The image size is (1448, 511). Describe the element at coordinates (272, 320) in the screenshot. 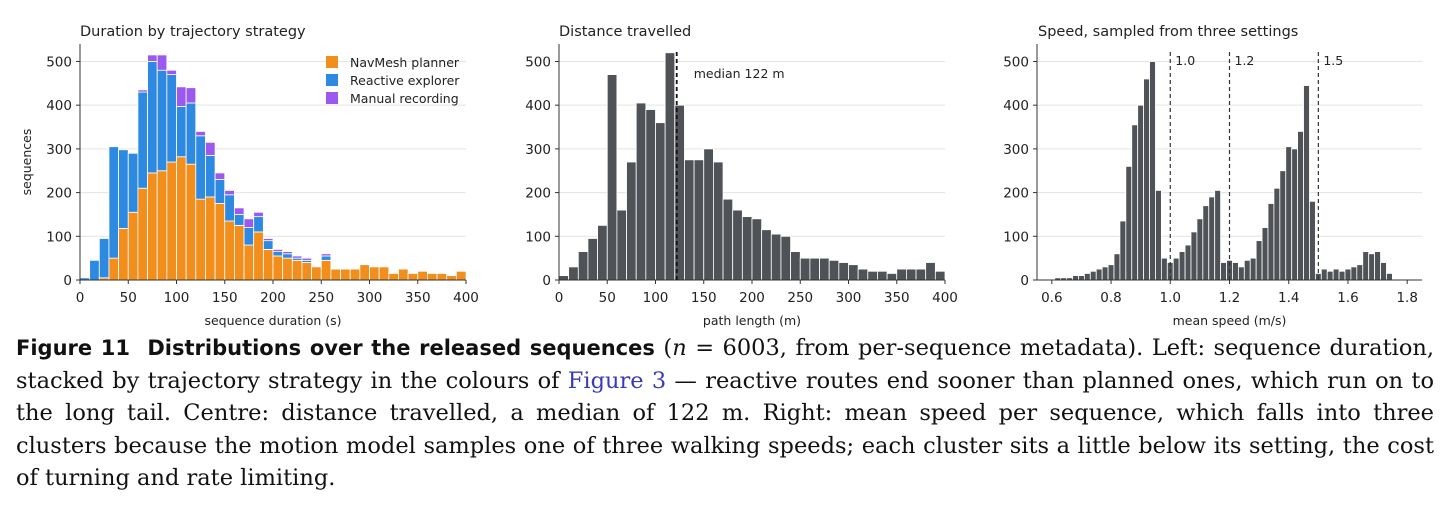

I see `x-axis-label: sequence duration (s)` at that location.